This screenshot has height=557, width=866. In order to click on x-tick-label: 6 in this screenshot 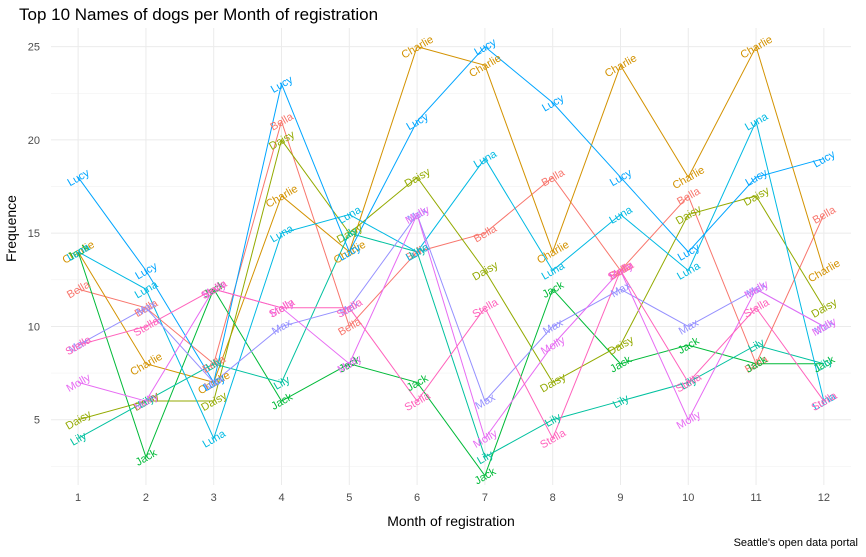, I will do `click(417, 498)`.